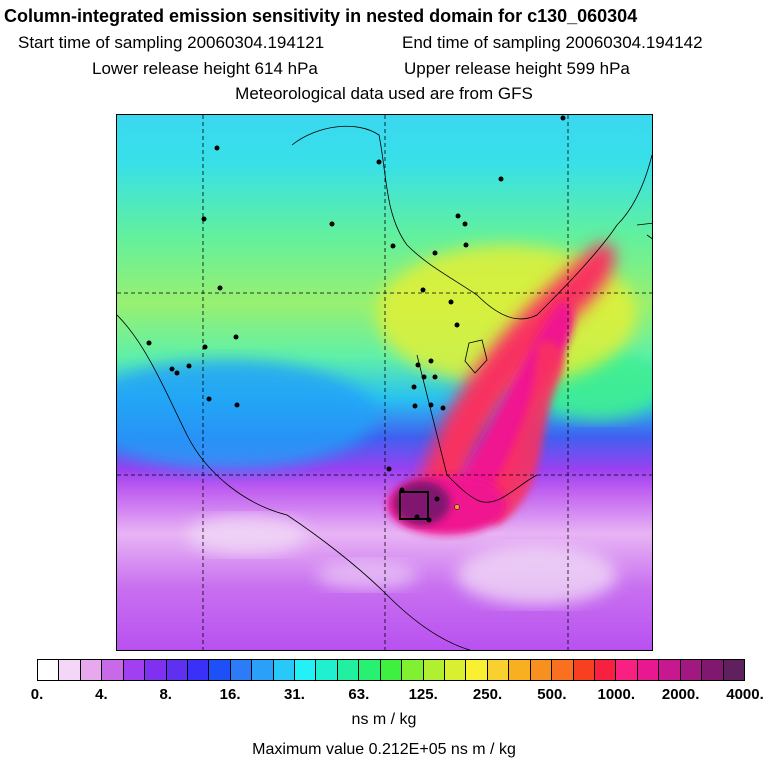 The height and width of the screenshot is (768, 768). Describe the element at coordinates (414, 505) in the screenshot. I see `release-box` at that location.